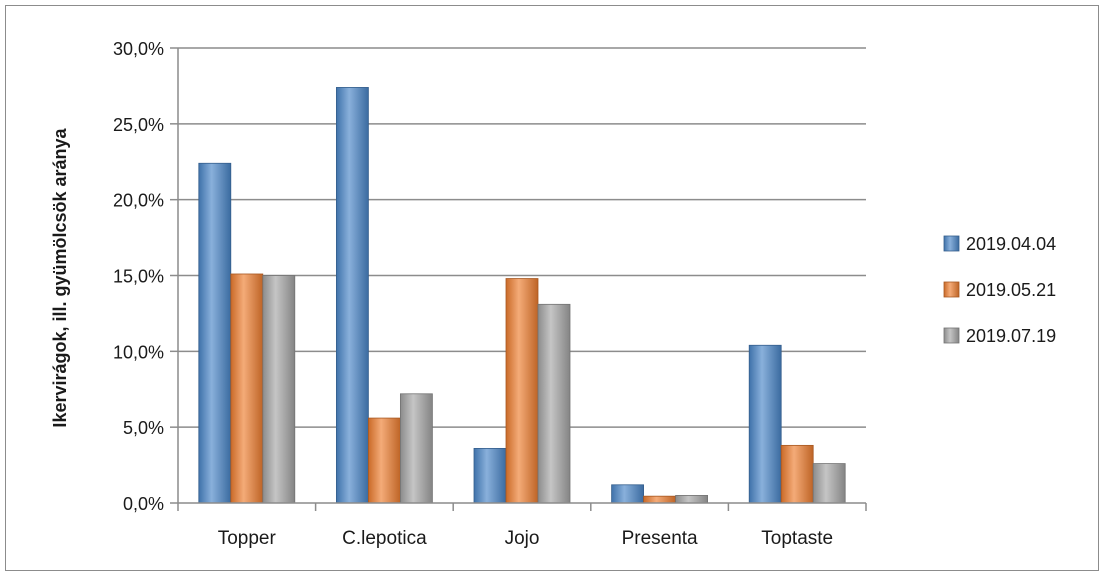 This screenshot has height=579, width=1106. I want to click on category-labels: Topper C.lepotica Jojo Presenta Toptaste, so click(525, 538).